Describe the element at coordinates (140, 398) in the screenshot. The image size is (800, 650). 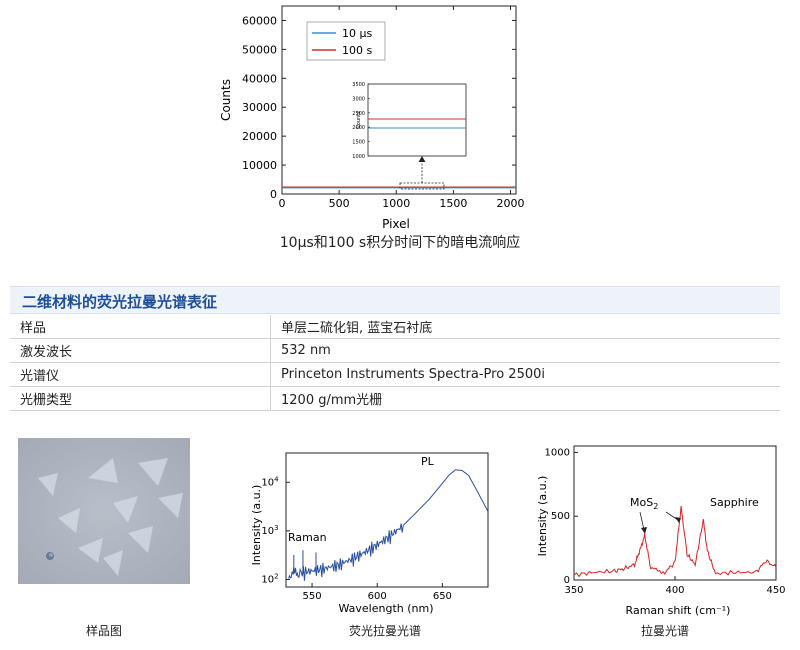
I see `spec-key: 光栅类型` at that location.